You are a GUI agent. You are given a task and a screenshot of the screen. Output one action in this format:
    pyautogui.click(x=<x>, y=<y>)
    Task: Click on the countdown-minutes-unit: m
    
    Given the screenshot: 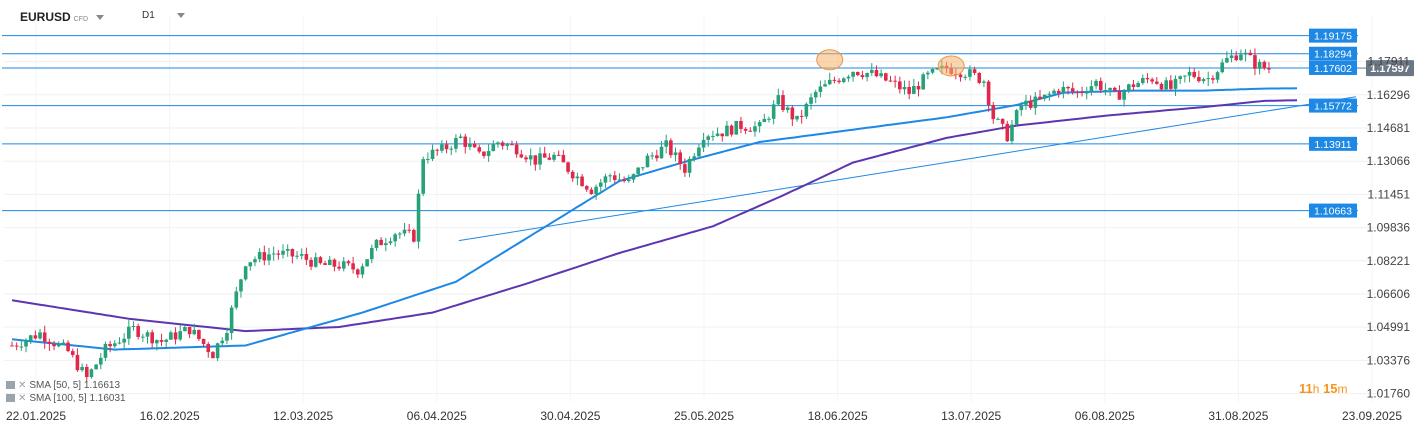 What is the action you would take?
    pyautogui.click(x=1342, y=389)
    